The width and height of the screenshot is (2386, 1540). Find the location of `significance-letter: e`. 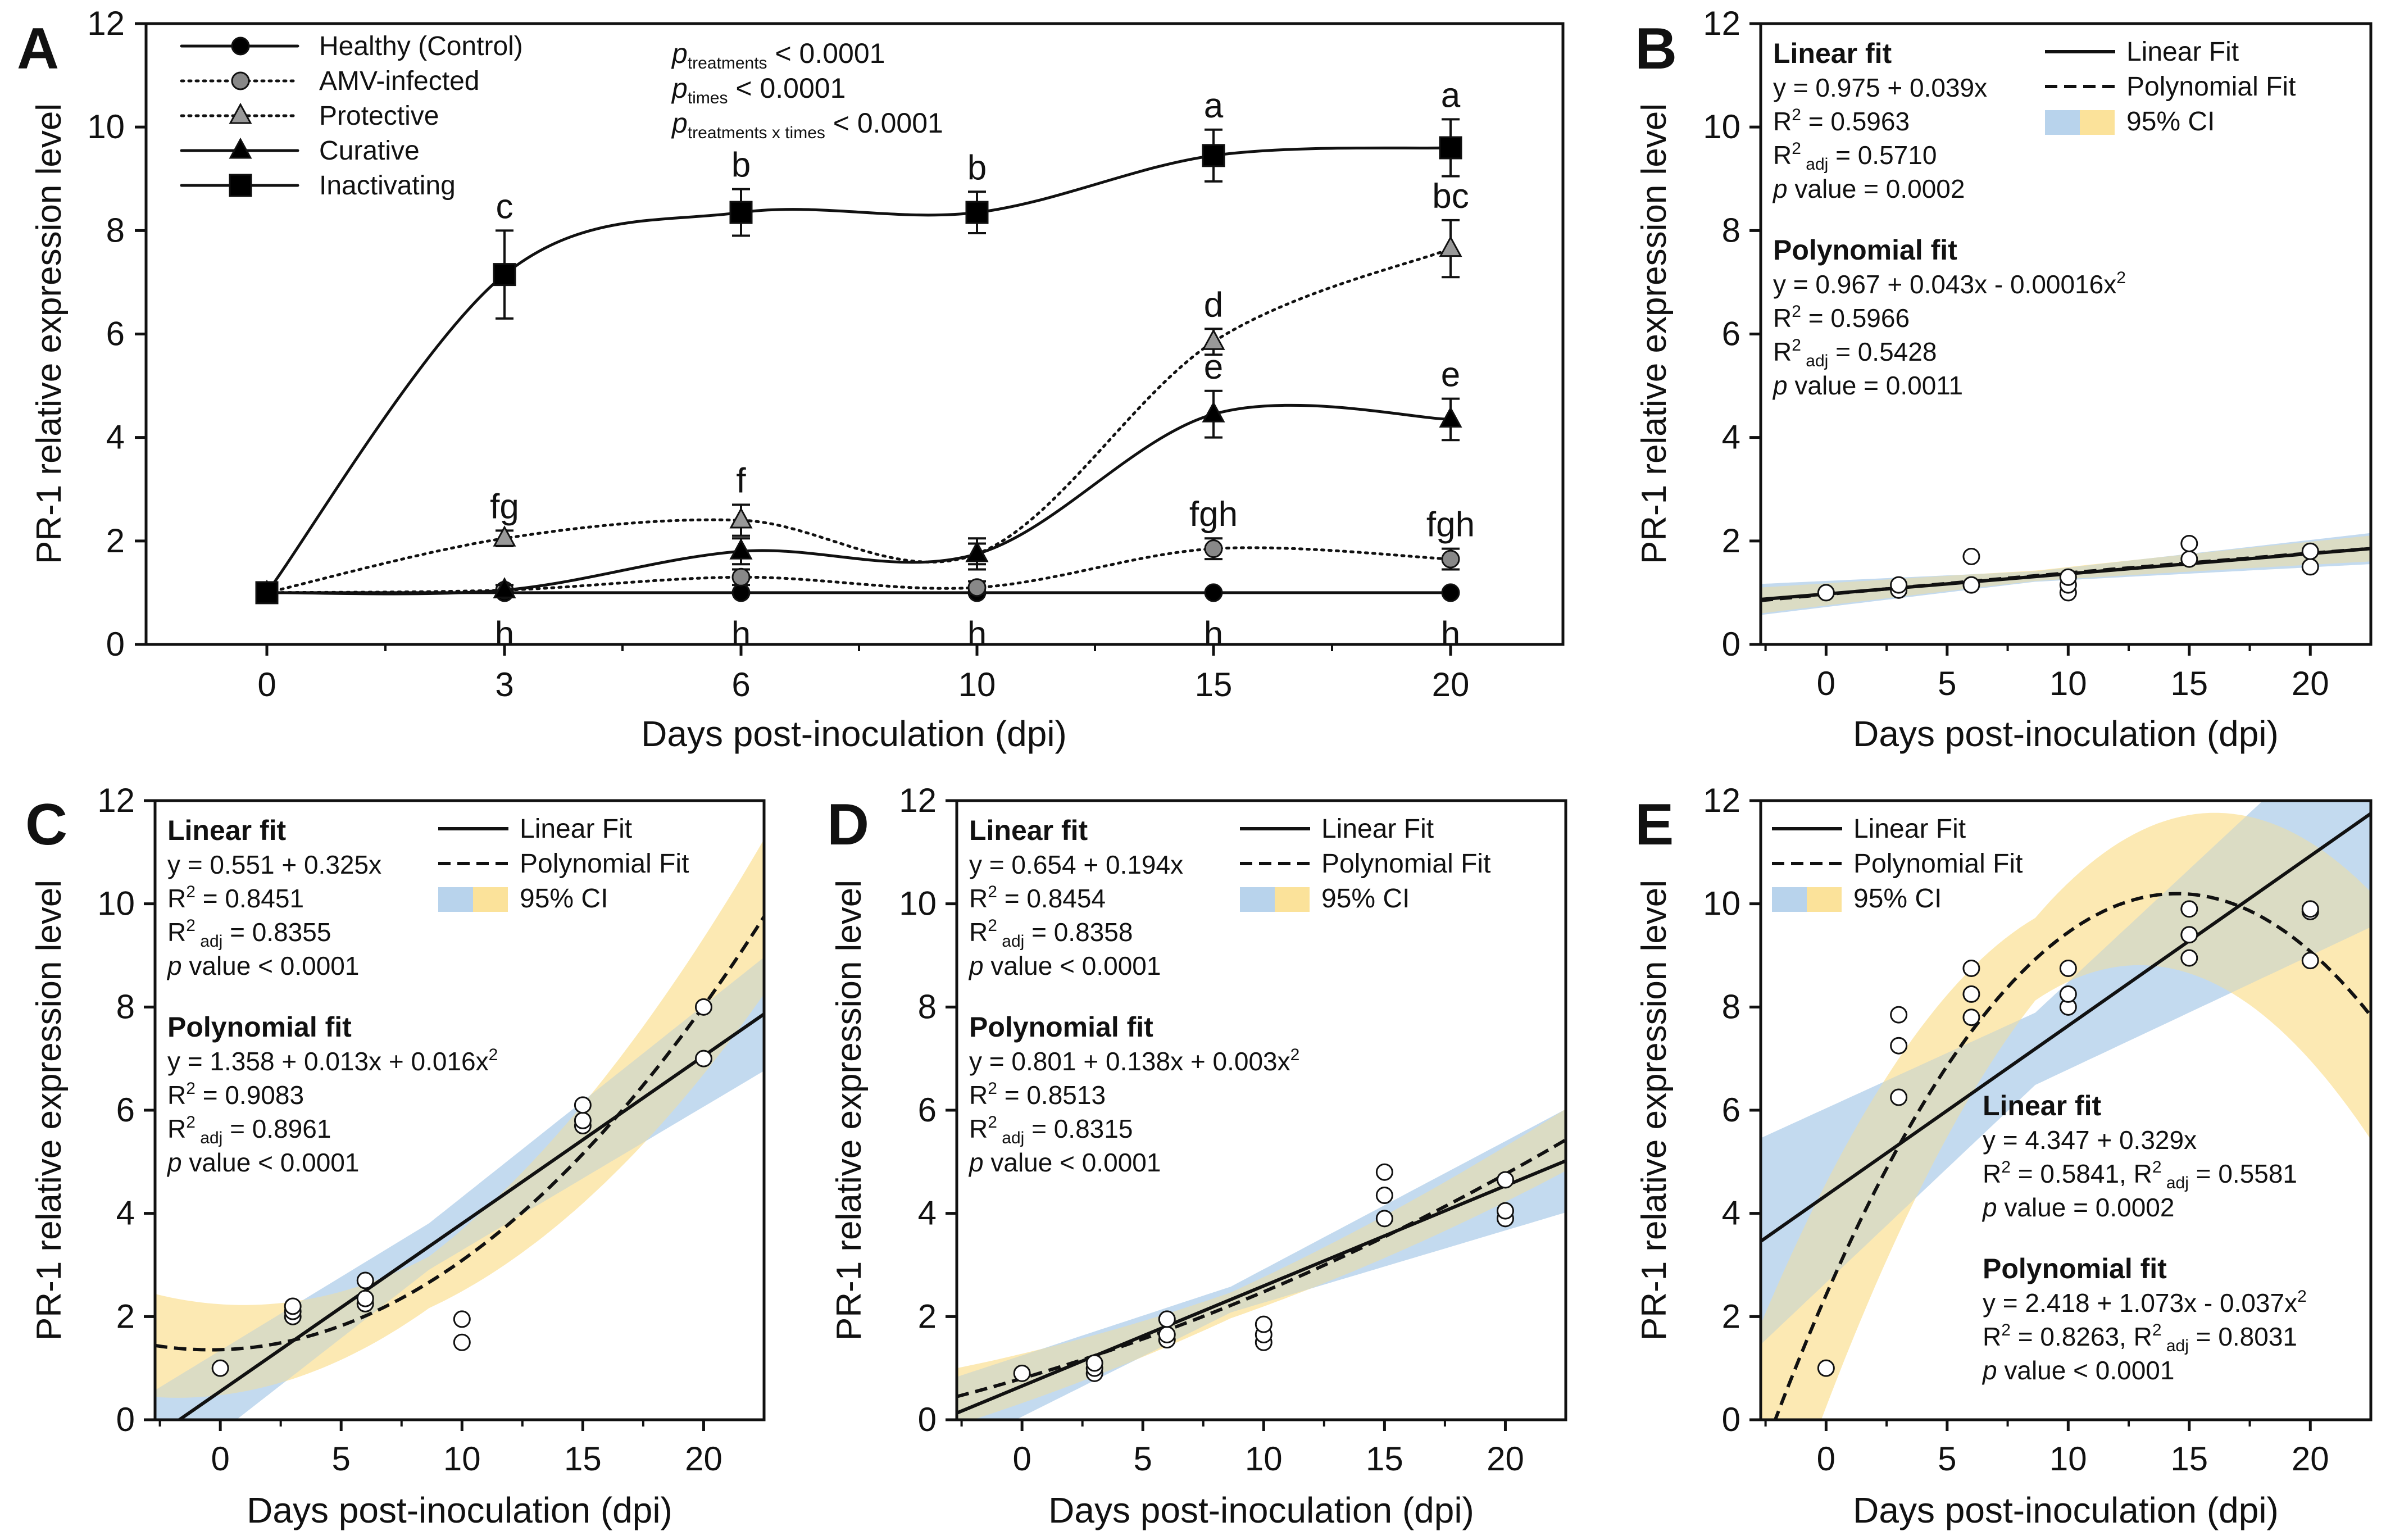

significance-letter: e is located at coordinates (1450, 375).